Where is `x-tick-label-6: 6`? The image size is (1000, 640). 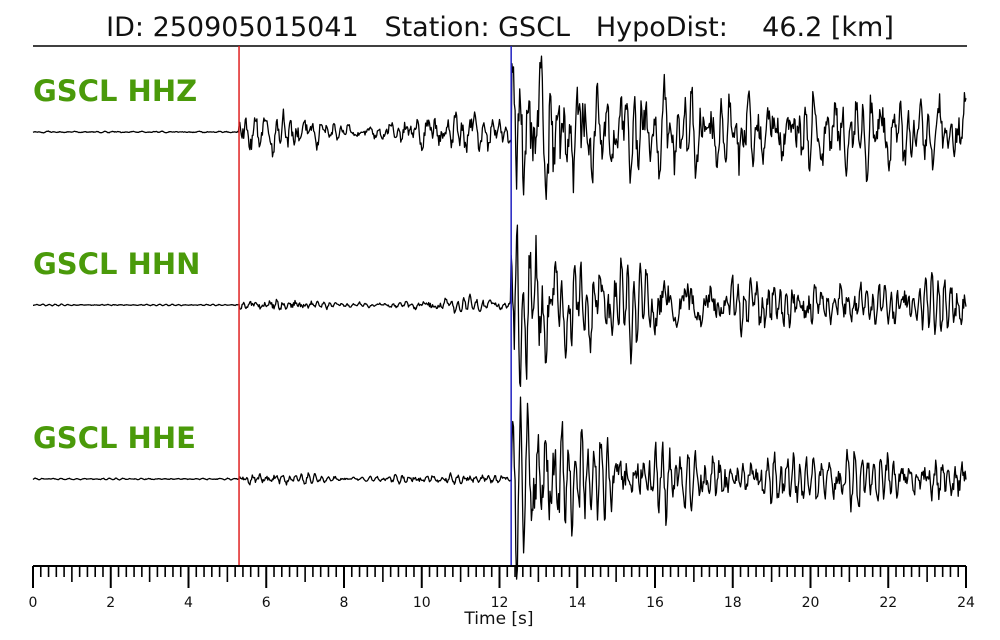
x-tick-label-6: 6 is located at coordinates (266, 603).